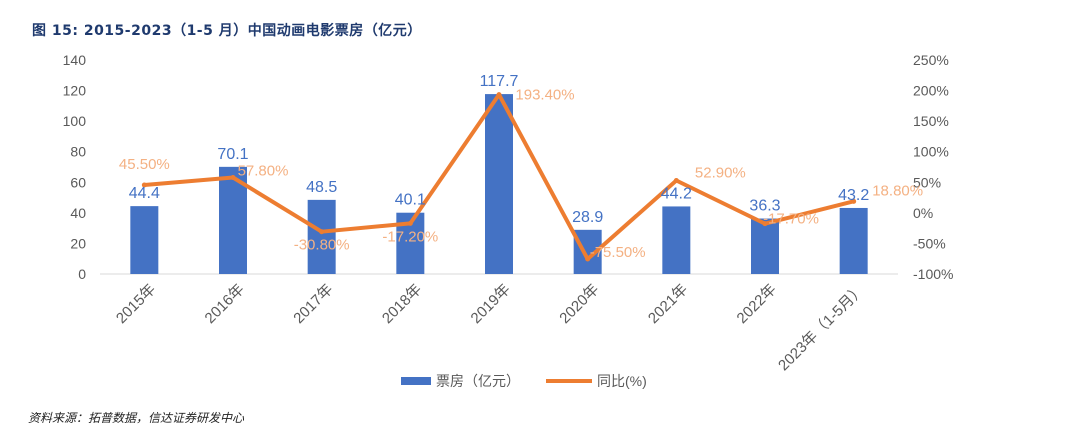  I want to click on x-tick-label: 2023年（1-5月）, so click(821, 327).